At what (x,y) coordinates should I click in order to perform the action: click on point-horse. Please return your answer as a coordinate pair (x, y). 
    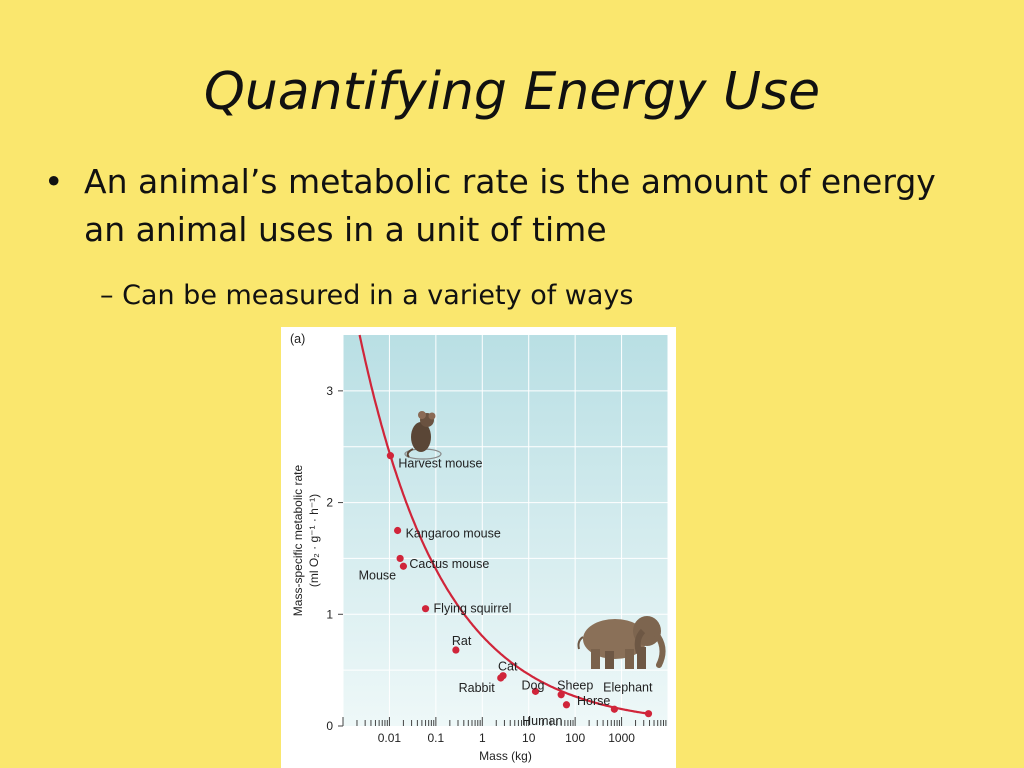
    Looking at the image, I should click on (614, 709).